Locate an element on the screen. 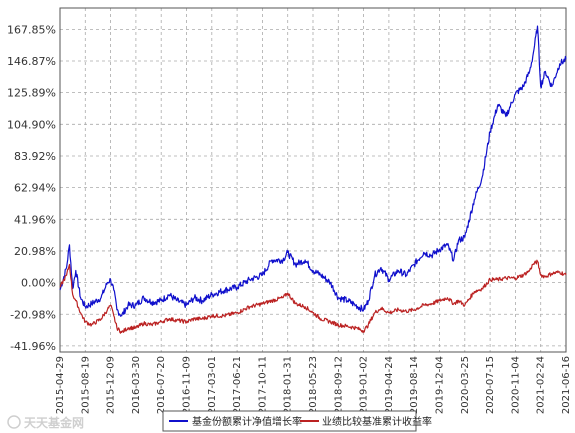  y-tick-label: -41.96% is located at coordinates (33, 346).